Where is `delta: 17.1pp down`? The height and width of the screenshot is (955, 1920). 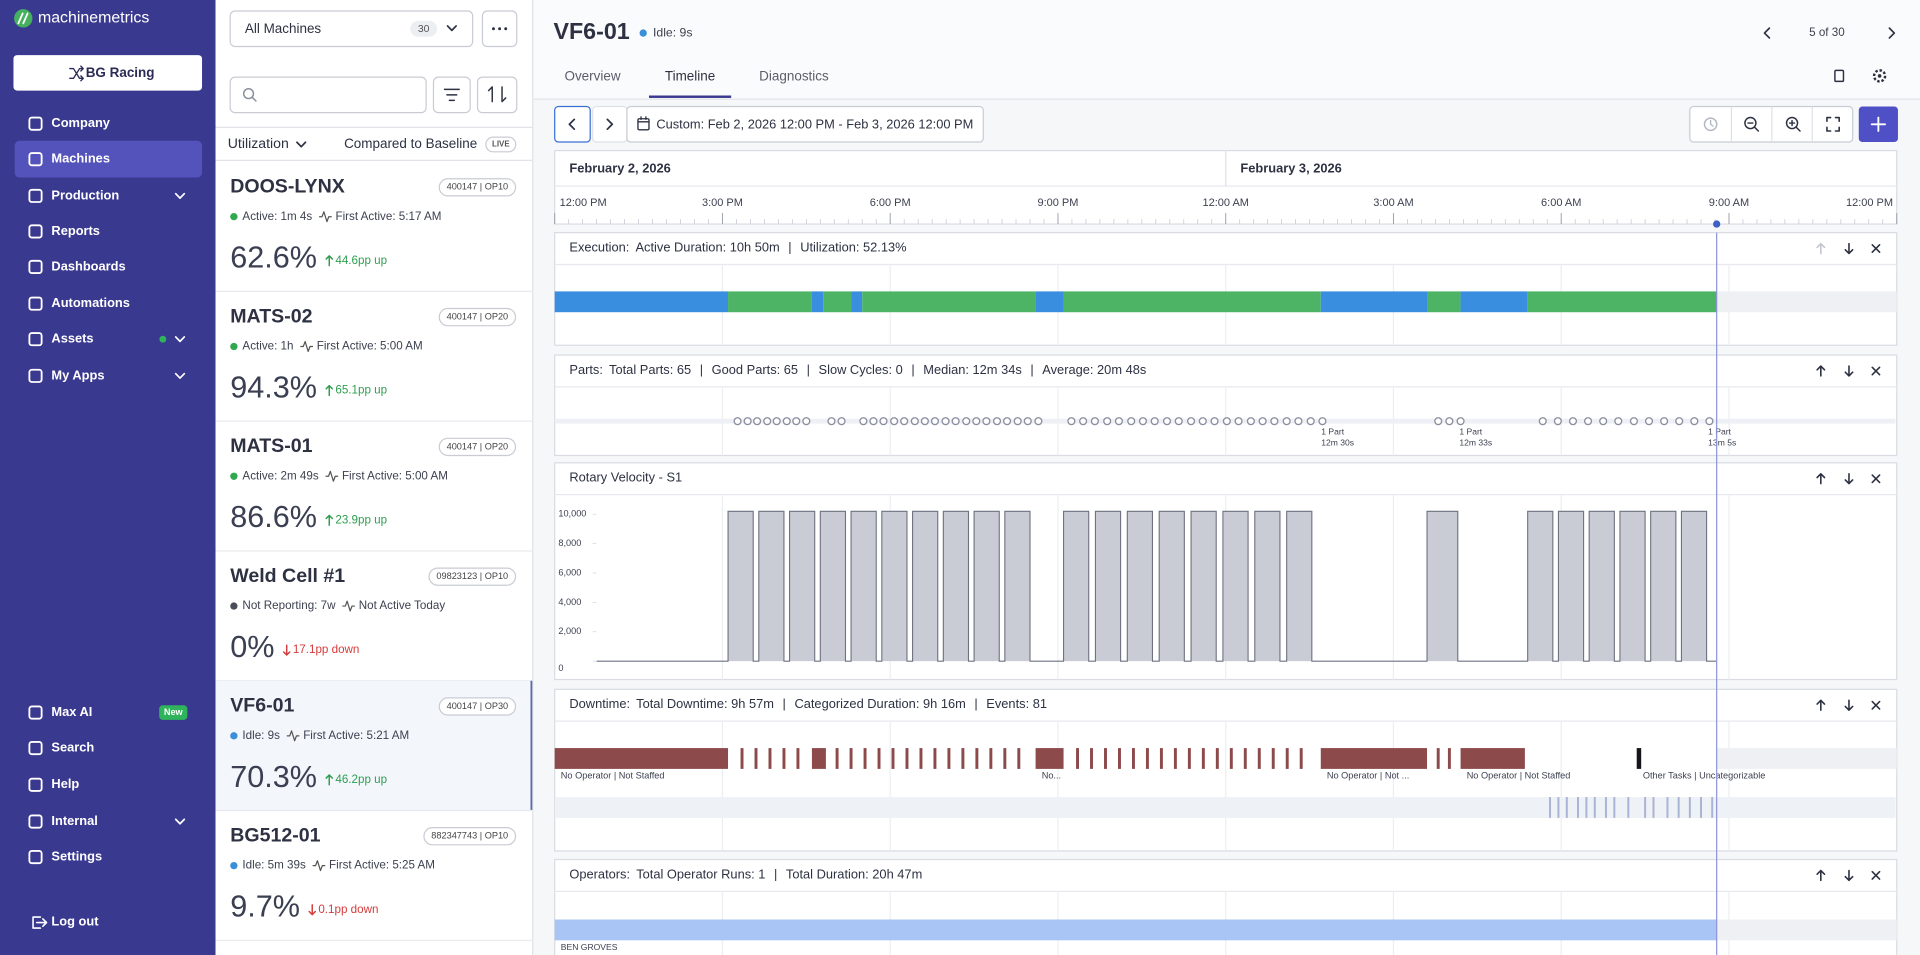
delta: 17.1pp down is located at coordinates (326, 649).